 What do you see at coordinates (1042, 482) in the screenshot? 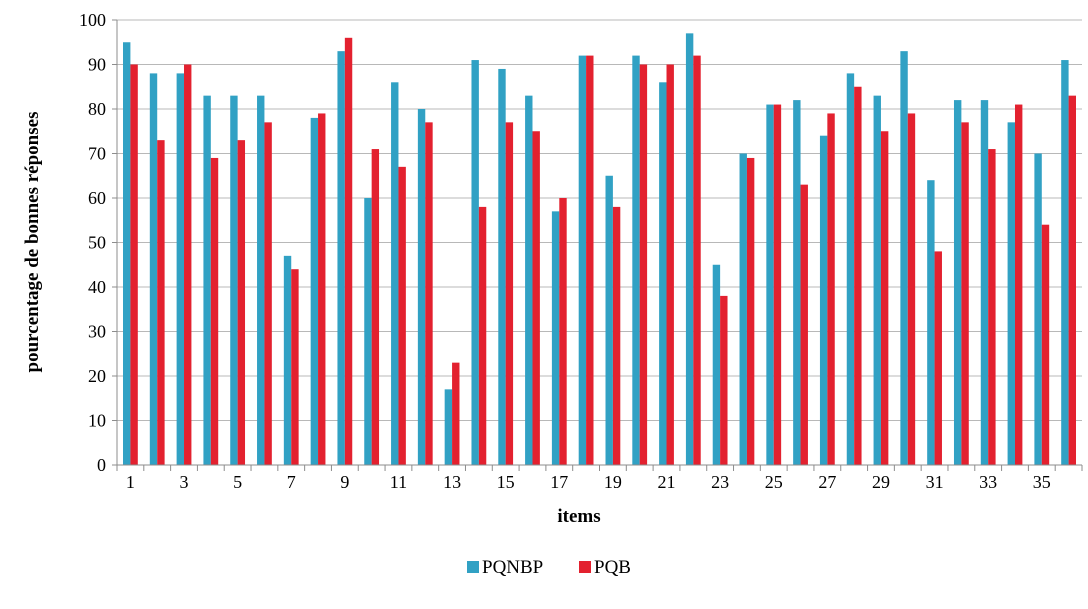
I see `x-tick-label: 35` at bounding box center [1042, 482].